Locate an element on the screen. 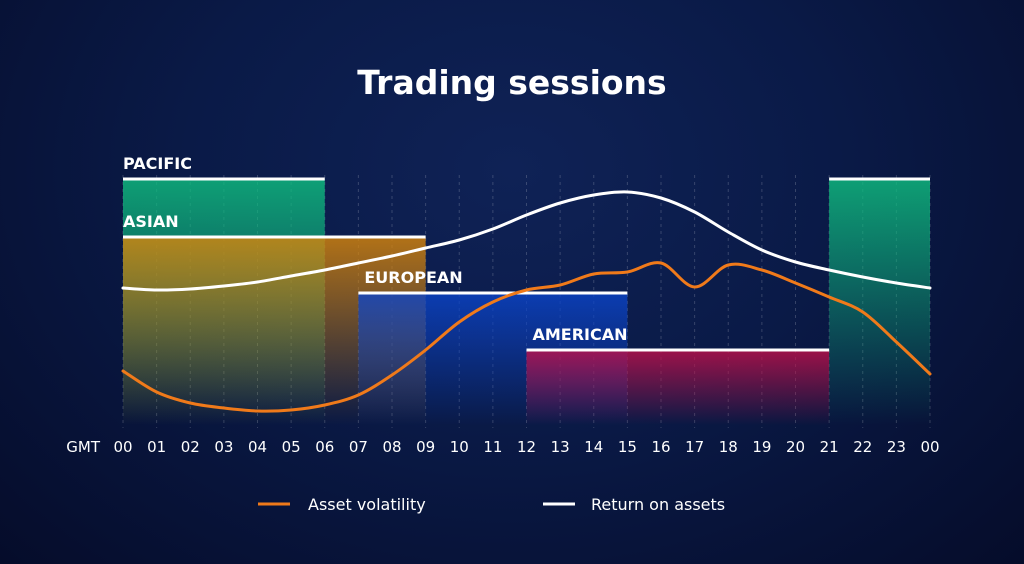 The width and height of the screenshot is (1024, 564). x-tick-label: 11 is located at coordinates (492, 447).